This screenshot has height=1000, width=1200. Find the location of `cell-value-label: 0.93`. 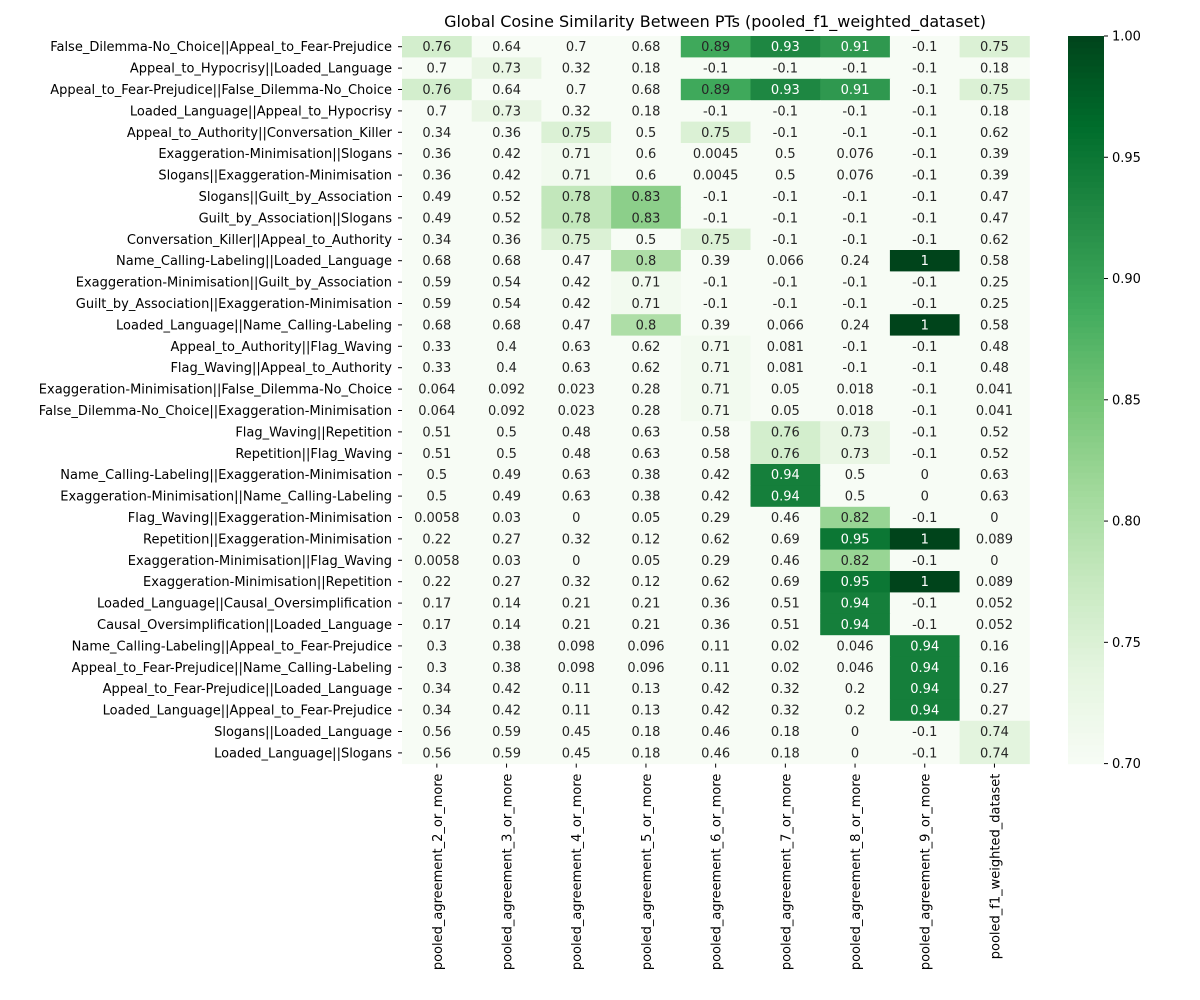

cell-value-label: 0.93 is located at coordinates (785, 47).